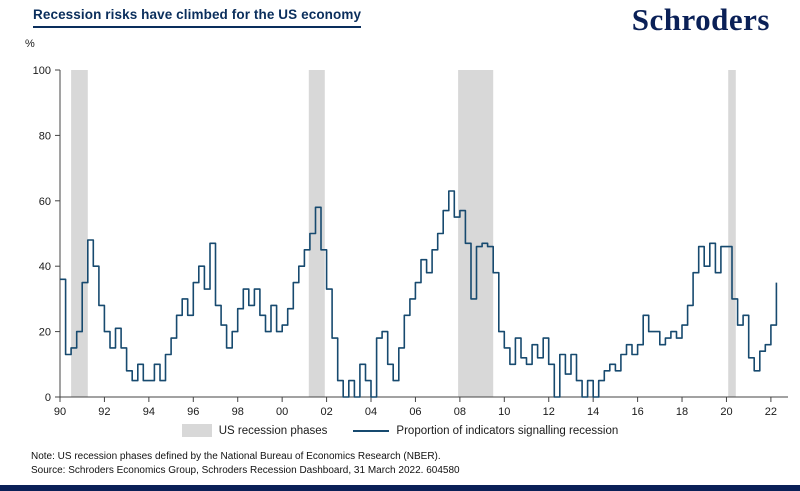 Image resolution: width=800 pixels, height=491 pixels. I want to click on y-tick-label: 100, so click(42, 71).